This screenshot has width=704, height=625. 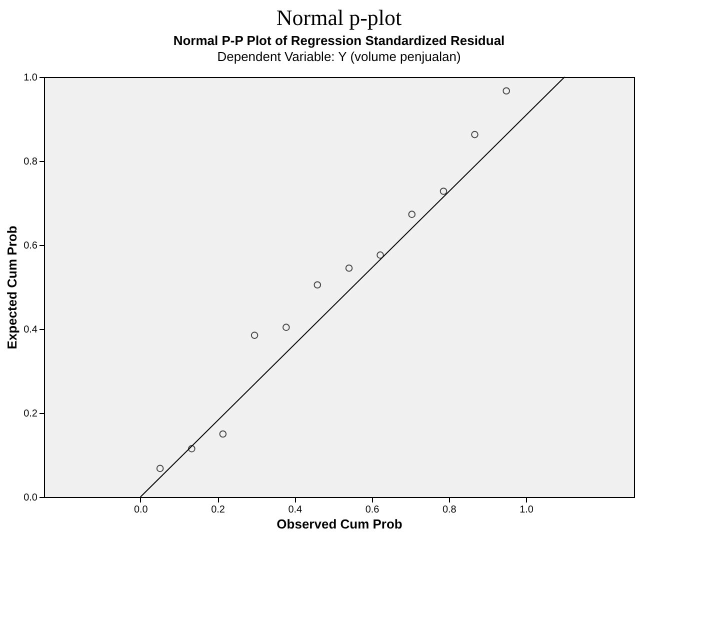 I want to click on x-tick-label: 0.2, so click(x=218, y=510).